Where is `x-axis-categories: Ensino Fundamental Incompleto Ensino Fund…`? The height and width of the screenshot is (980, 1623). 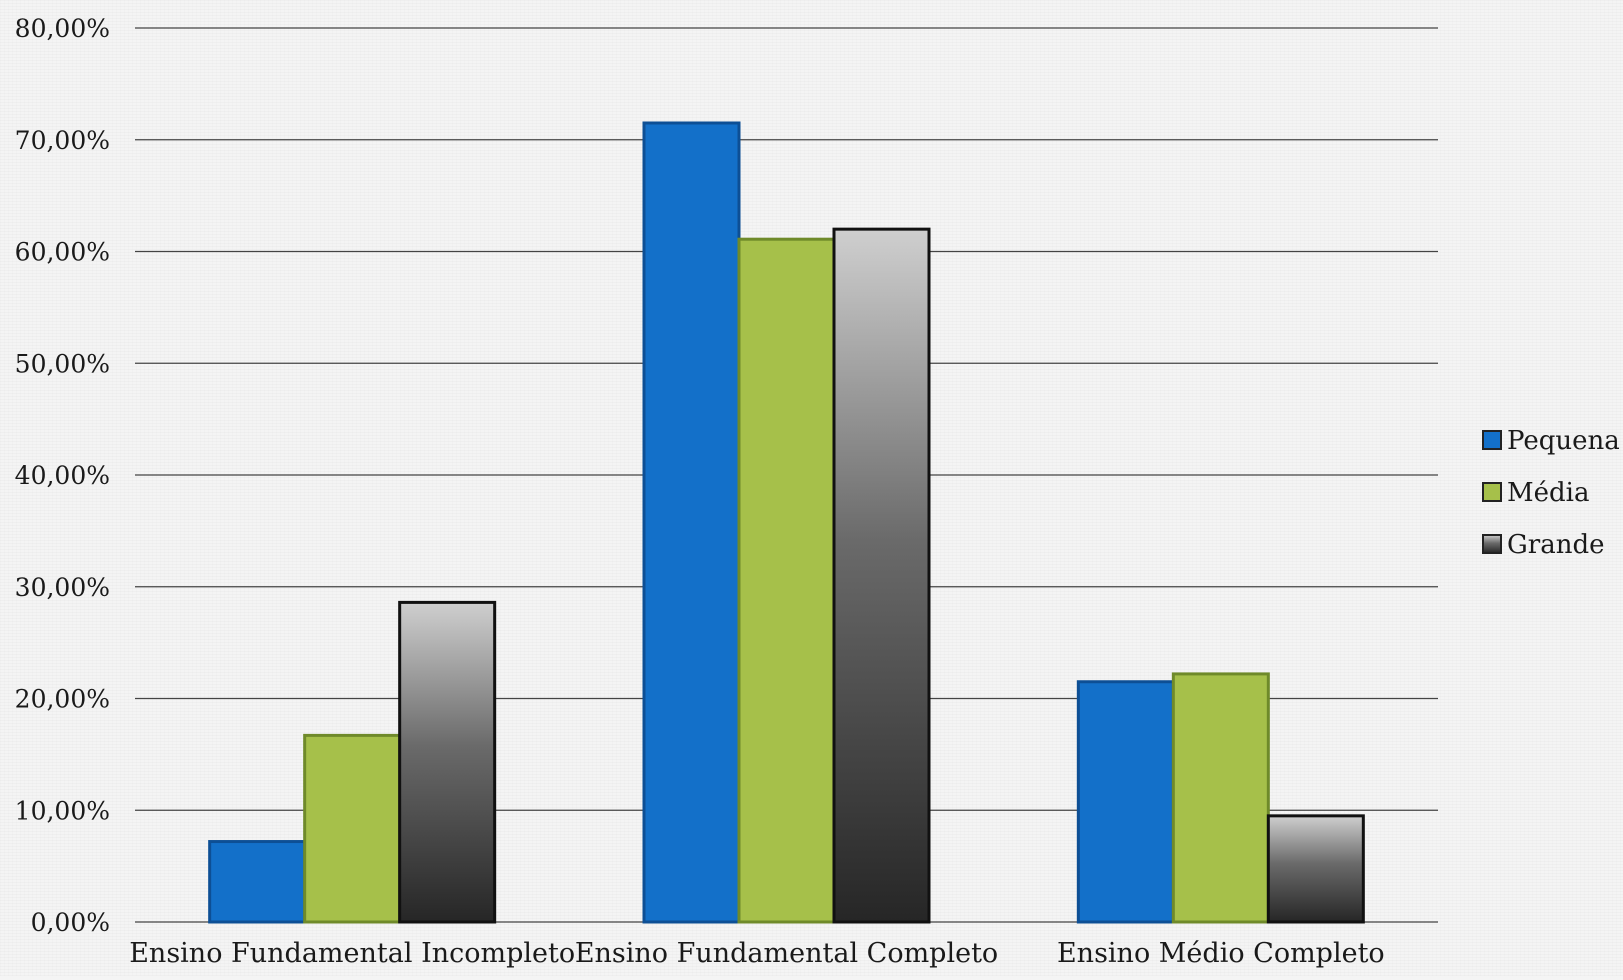 x-axis-categories: Ensino Fundamental Incompleto Ensino Fund… is located at coordinates (756, 953).